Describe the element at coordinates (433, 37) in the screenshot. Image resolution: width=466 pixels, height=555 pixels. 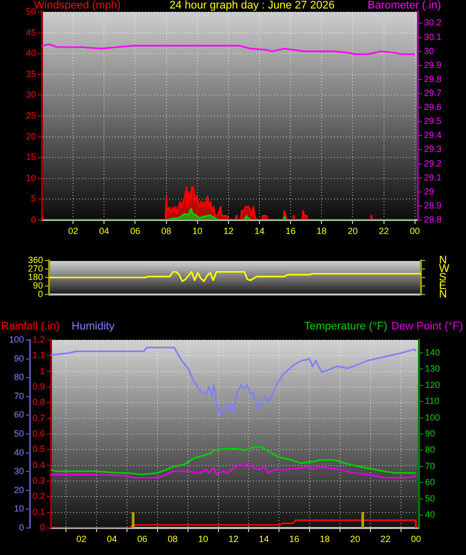
I see `y2-tick-label: 30.1` at that location.